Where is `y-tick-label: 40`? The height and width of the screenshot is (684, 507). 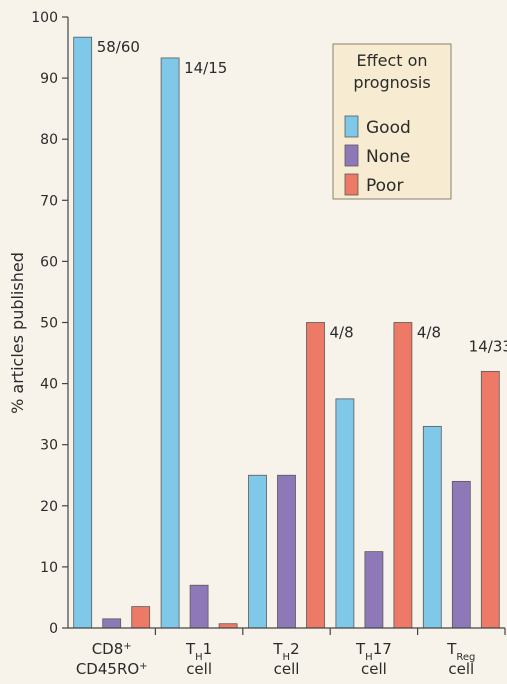 y-tick-label: 40 is located at coordinates (49, 385).